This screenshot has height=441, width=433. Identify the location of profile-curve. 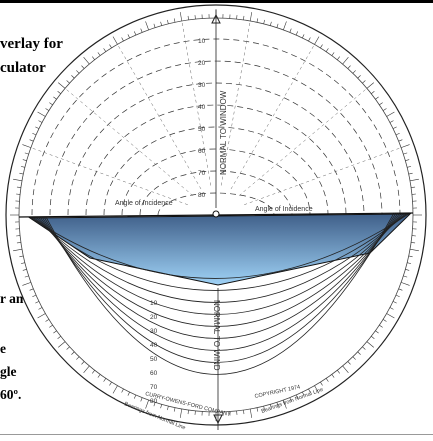
(220, 245).